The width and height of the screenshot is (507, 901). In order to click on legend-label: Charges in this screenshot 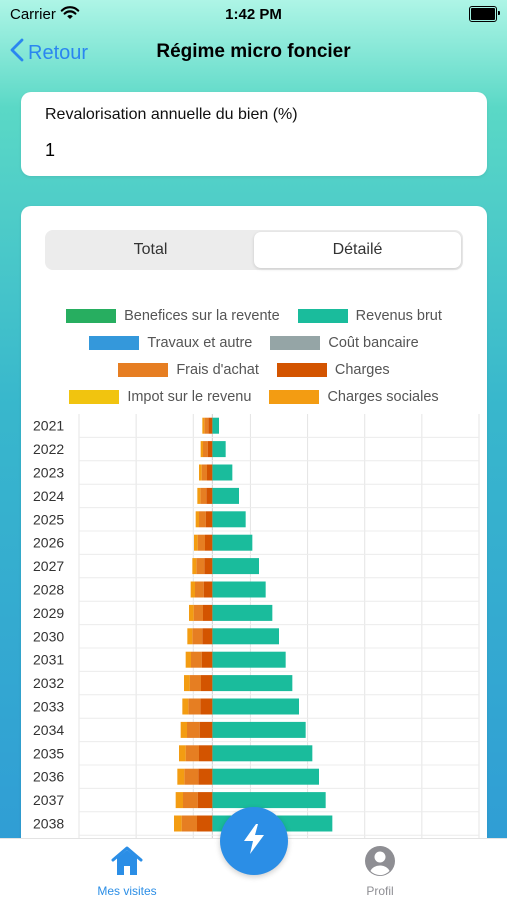, I will do `click(362, 369)`.